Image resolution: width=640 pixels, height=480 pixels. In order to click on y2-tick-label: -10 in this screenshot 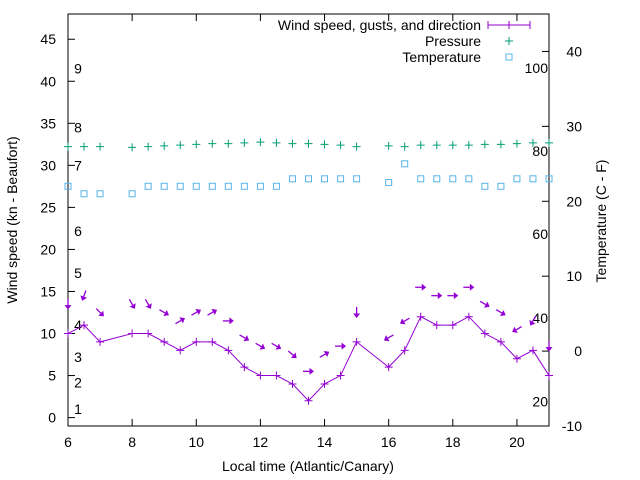, I will do `click(572, 426)`.